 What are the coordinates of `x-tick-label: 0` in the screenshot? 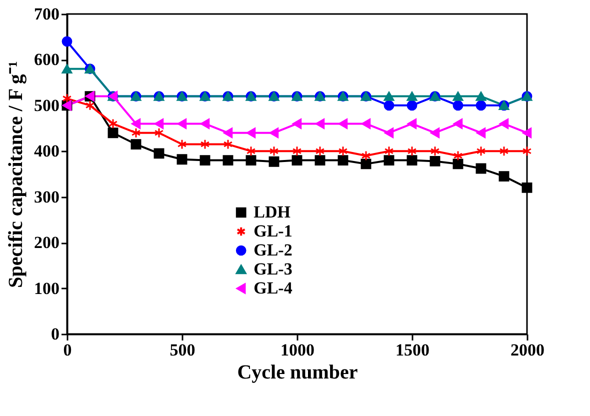 It's located at (67, 350).